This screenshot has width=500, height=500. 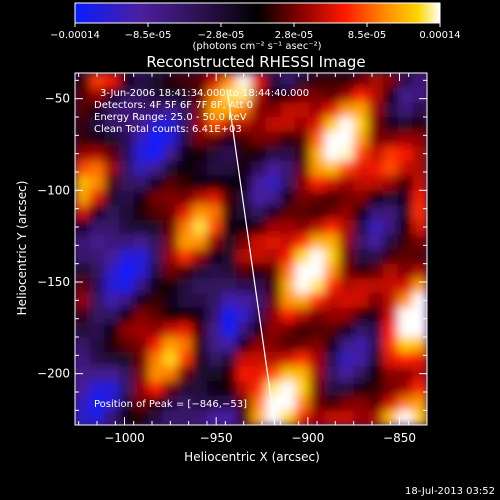 What do you see at coordinates (168, 129) in the screenshot?
I see `annotation-clean: Clean Total counts: 6.41E+03` at bounding box center [168, 129].